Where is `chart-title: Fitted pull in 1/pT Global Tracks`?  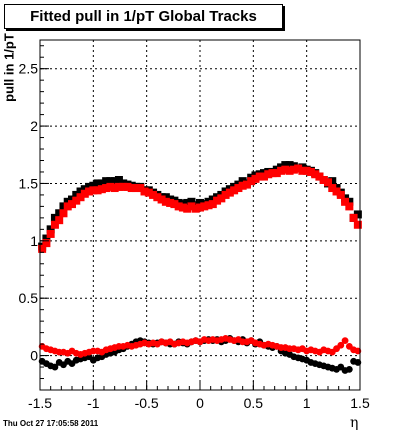
chart-title: Fitted pull in 1/pT Global Tracks is located at coordinates (143, 16).